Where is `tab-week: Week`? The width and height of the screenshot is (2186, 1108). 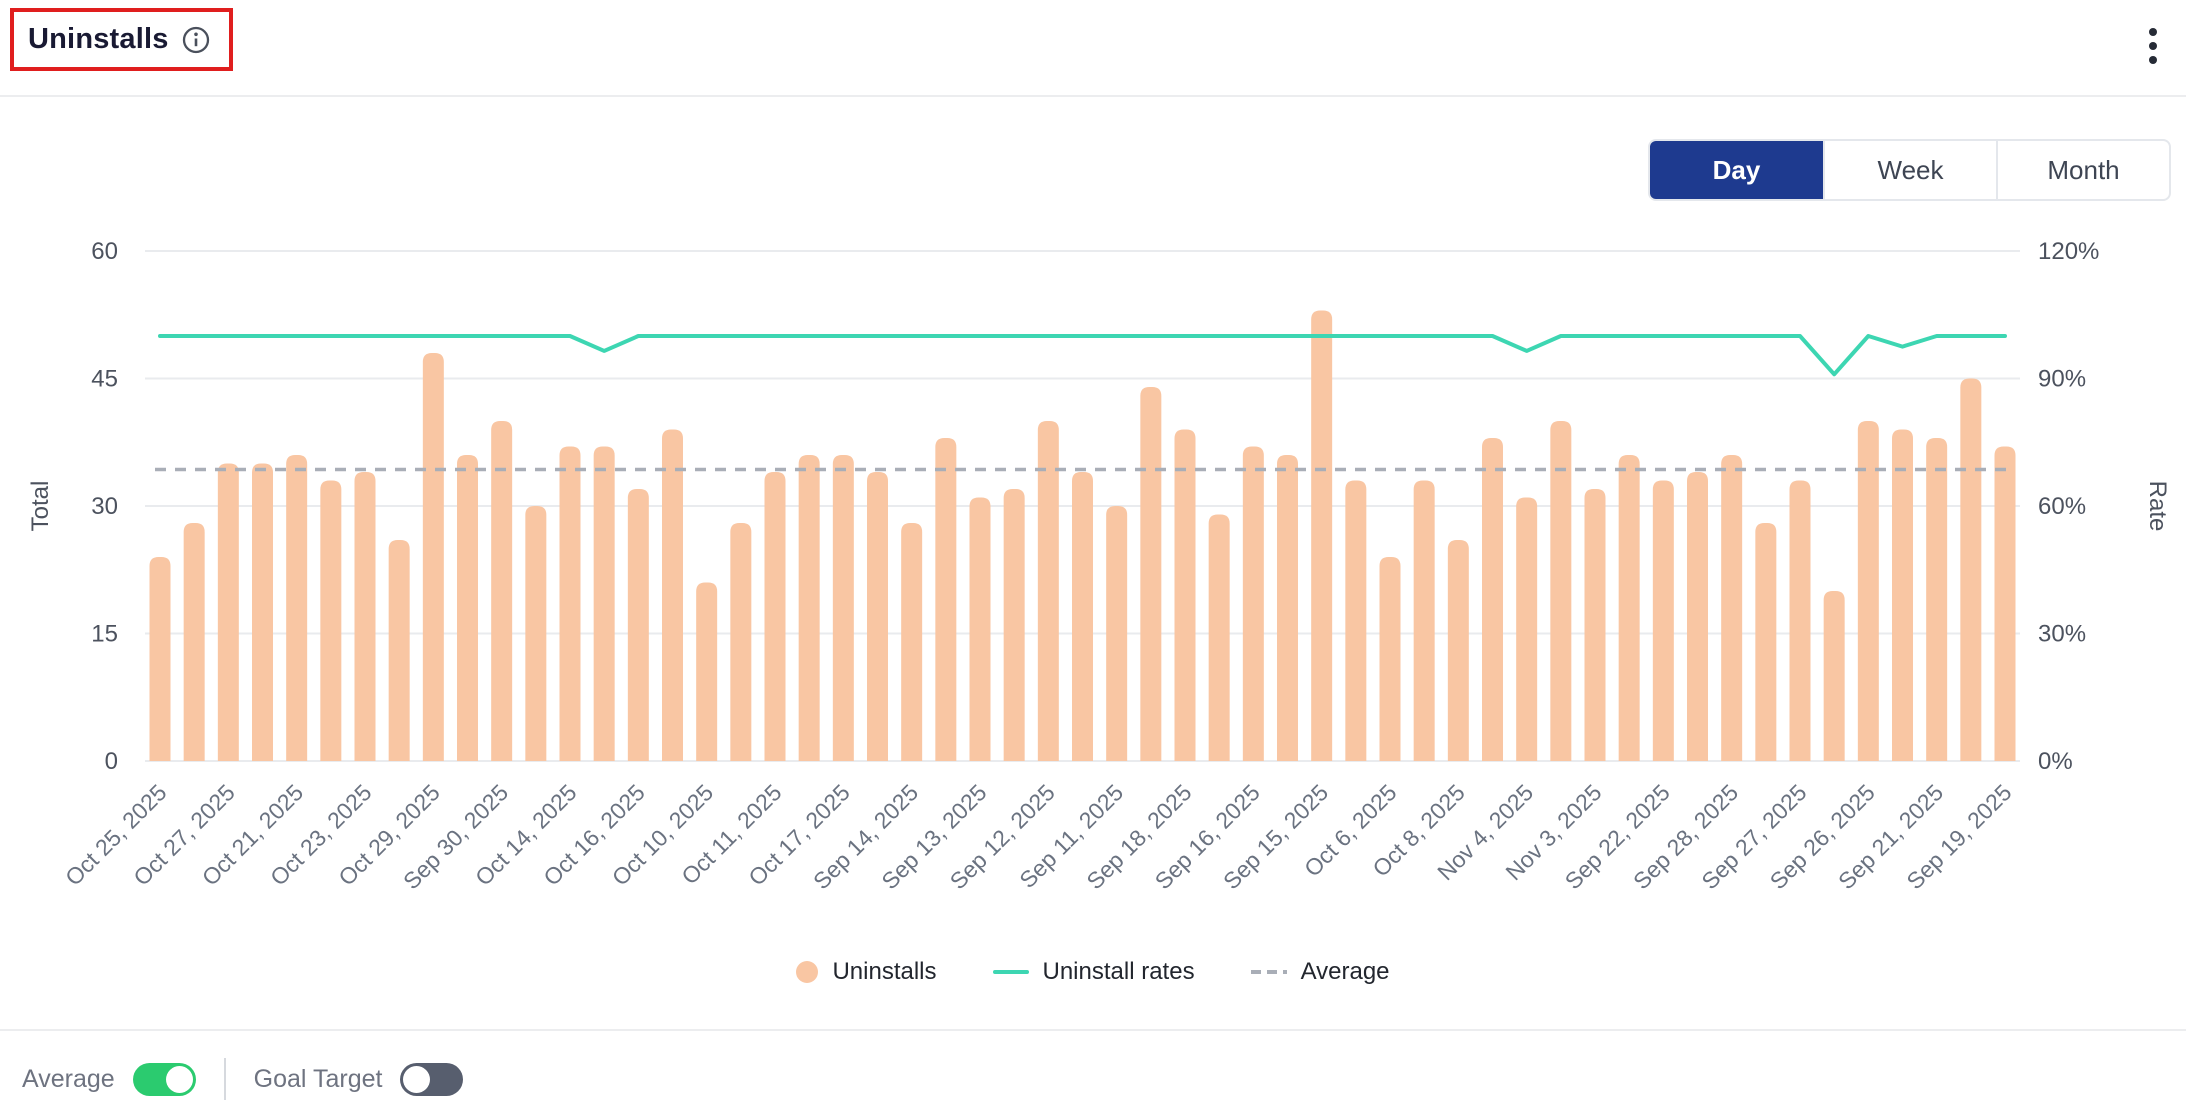 tab-week: Week is located at coordinates (1909, 170).